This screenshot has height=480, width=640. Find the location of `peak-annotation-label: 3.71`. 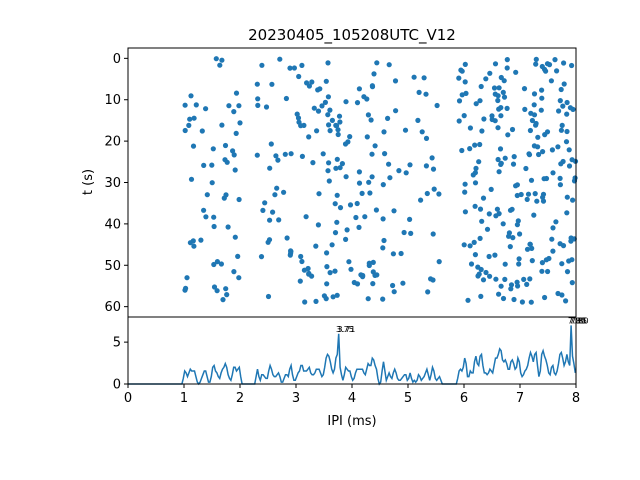

peak-annotation-label: 3.71 is located at coordinates (347, 329).